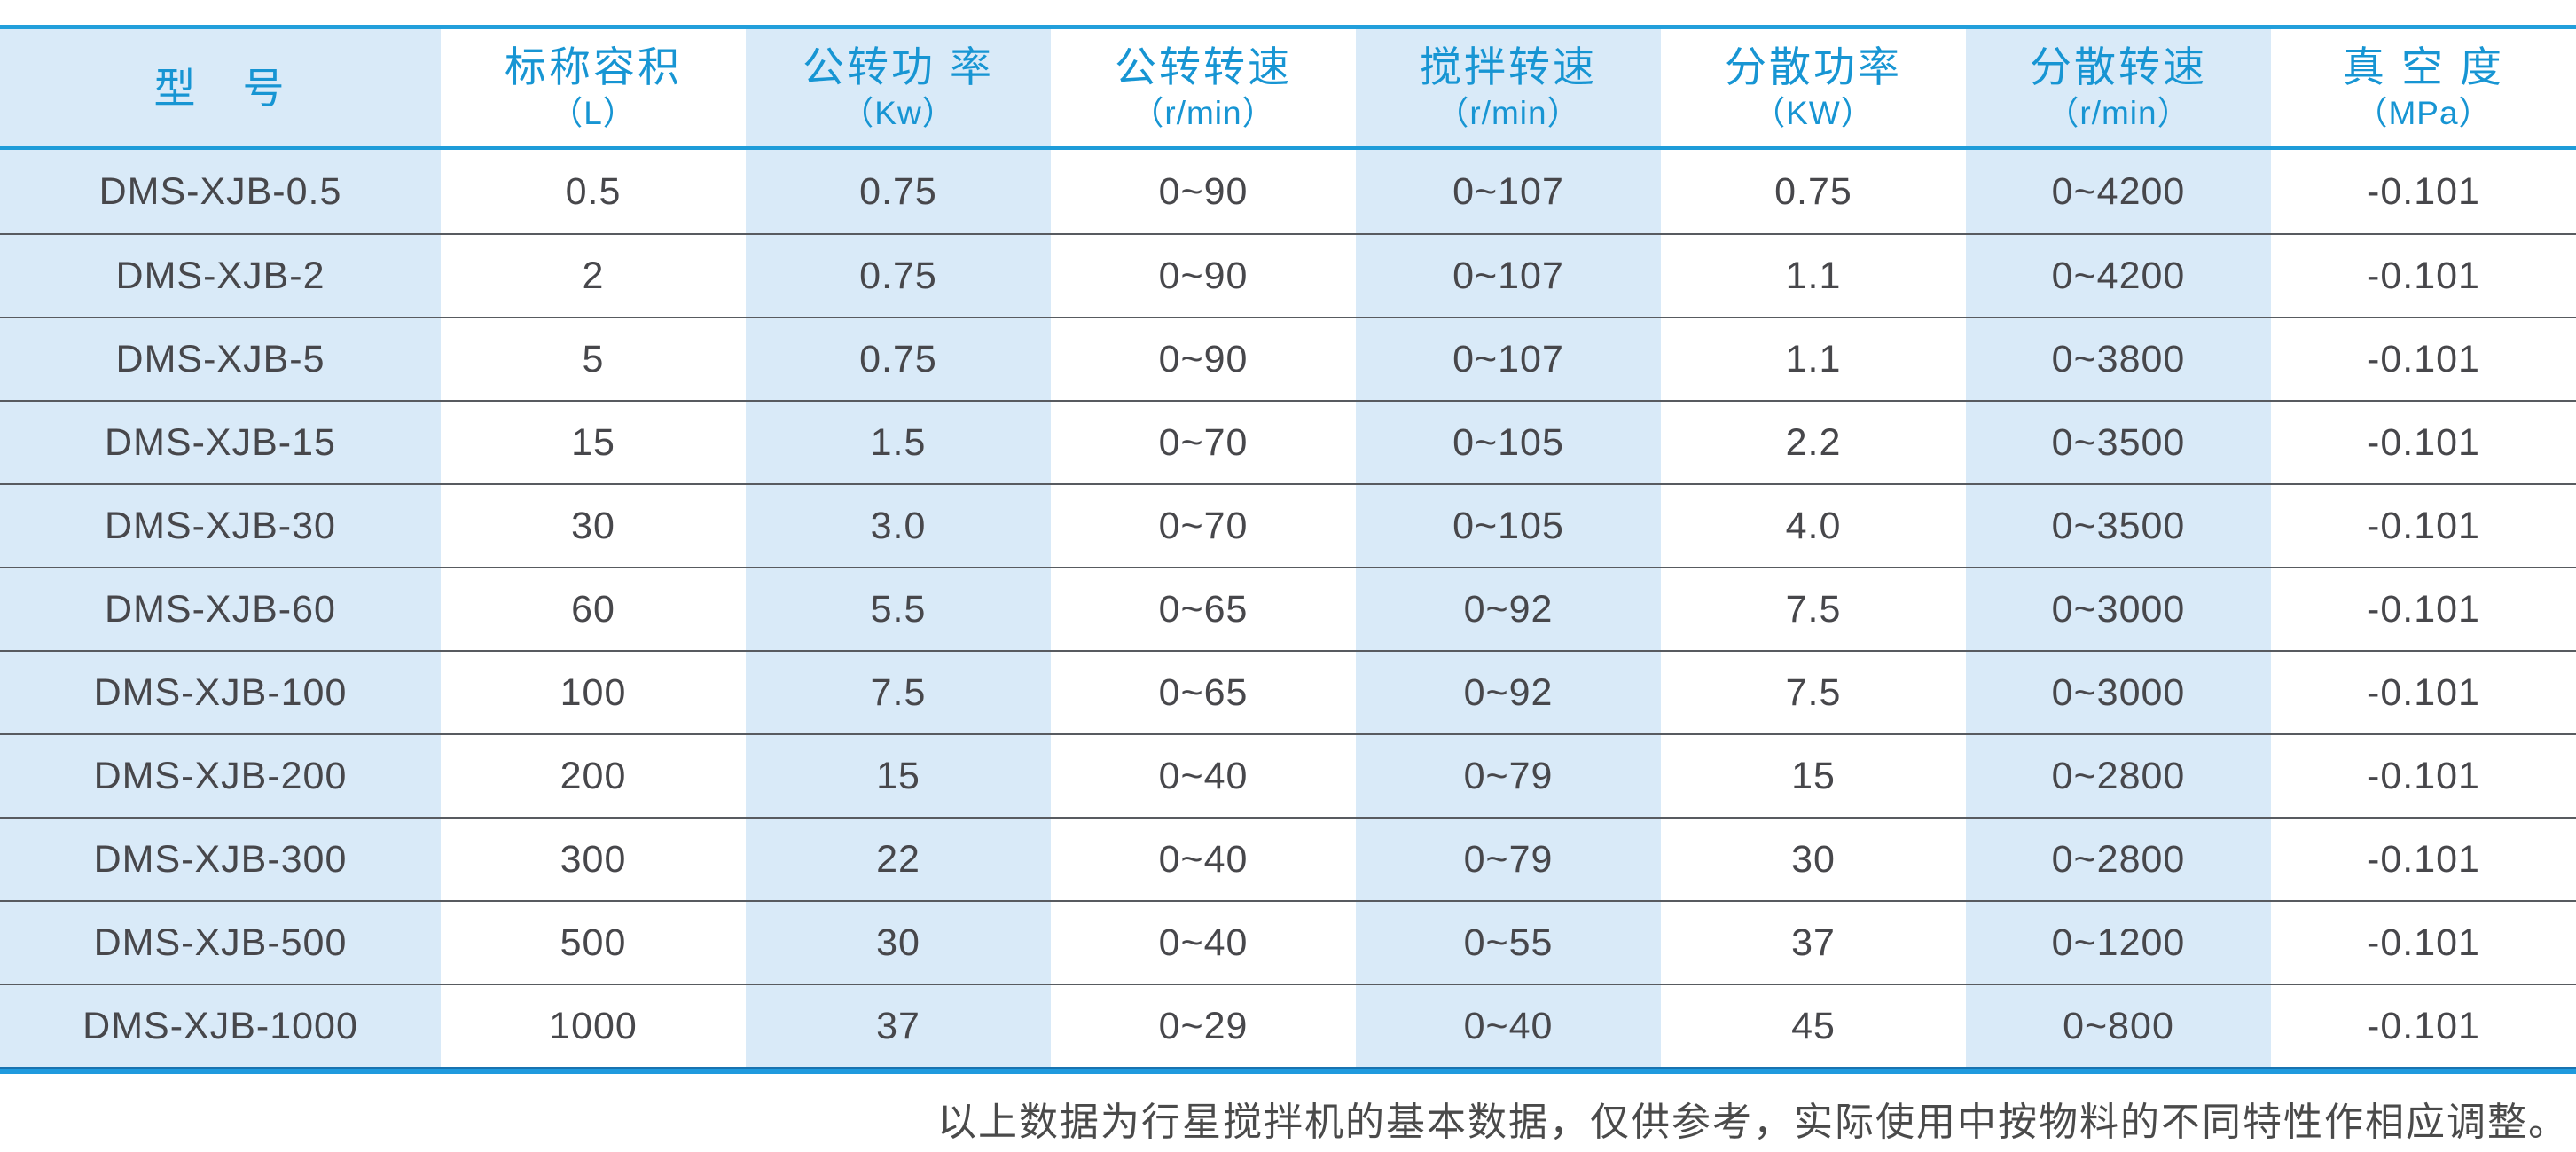  I want to click on table-row: DMS-XJB-100 100 7.5 0~65 0~92 7.5 0~3000 -0.101, so click(1288, 691).